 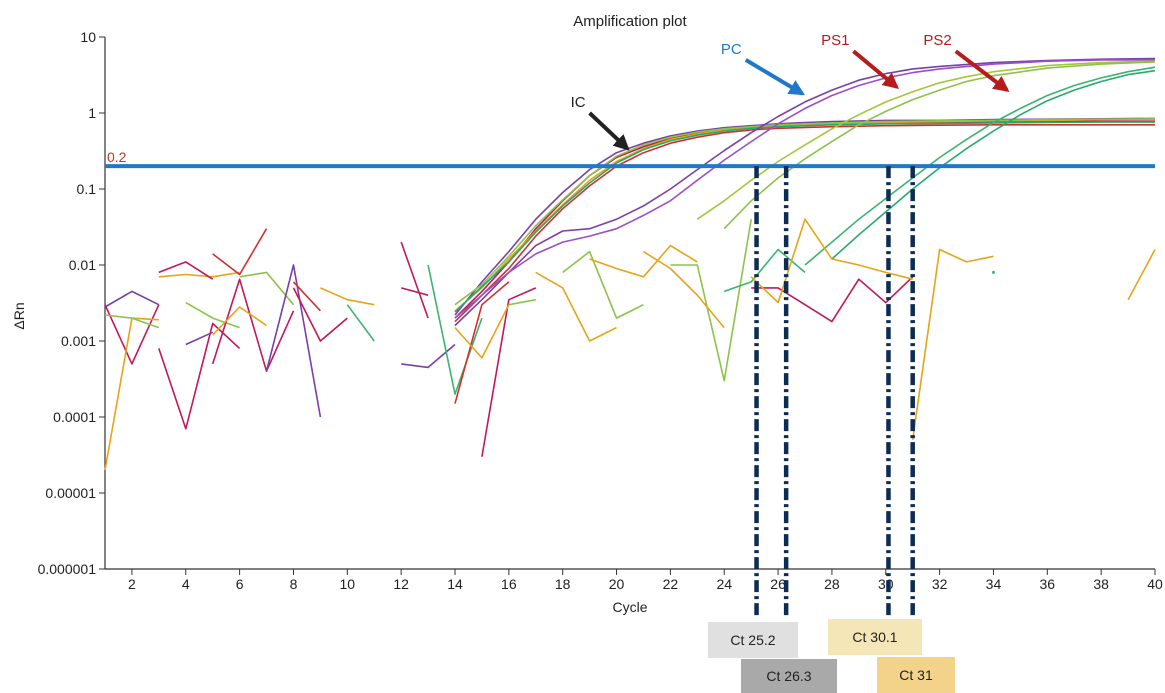 What do you see at coordinates (82, 265) in the screenshot?
I see `y-tick-label: 0.01` at bounding box center [82, 265].